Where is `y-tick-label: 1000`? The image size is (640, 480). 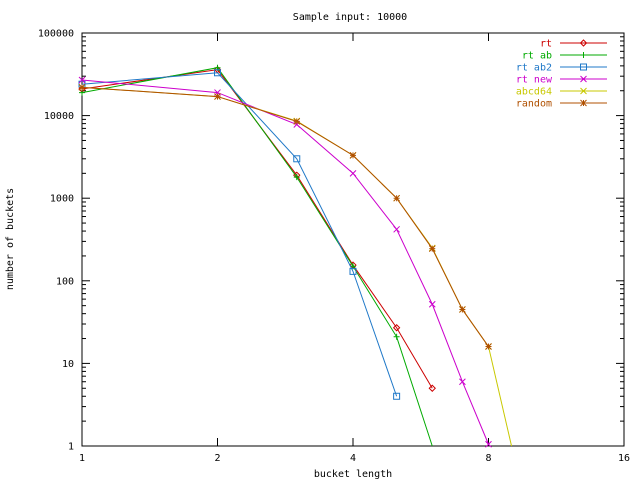
y-tick-label: 1000 is located at coordinates (62, 199).